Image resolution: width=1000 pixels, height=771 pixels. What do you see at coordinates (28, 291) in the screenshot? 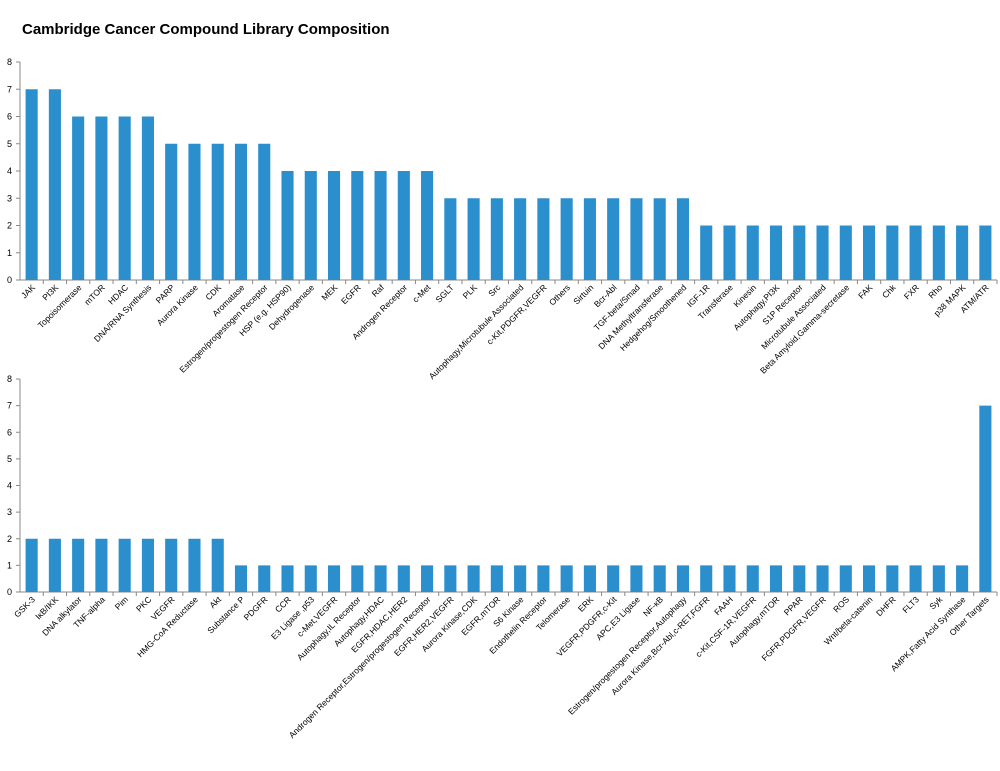
I see `x-category-label: JAK` at bounding box center [28, 291].